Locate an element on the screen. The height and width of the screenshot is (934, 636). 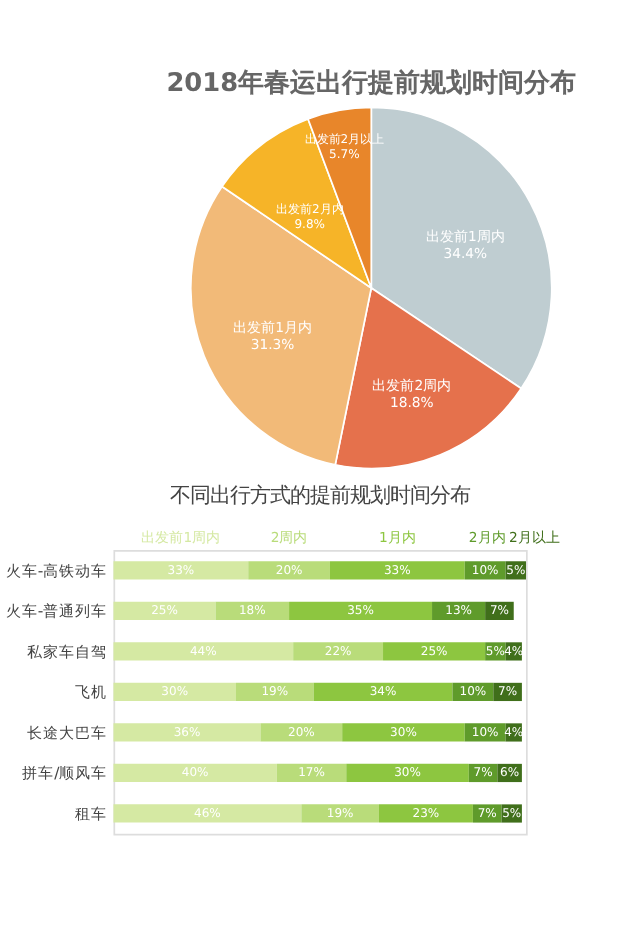
y-tick-label: 长途大巴车 is located at coordinates (67, 732).